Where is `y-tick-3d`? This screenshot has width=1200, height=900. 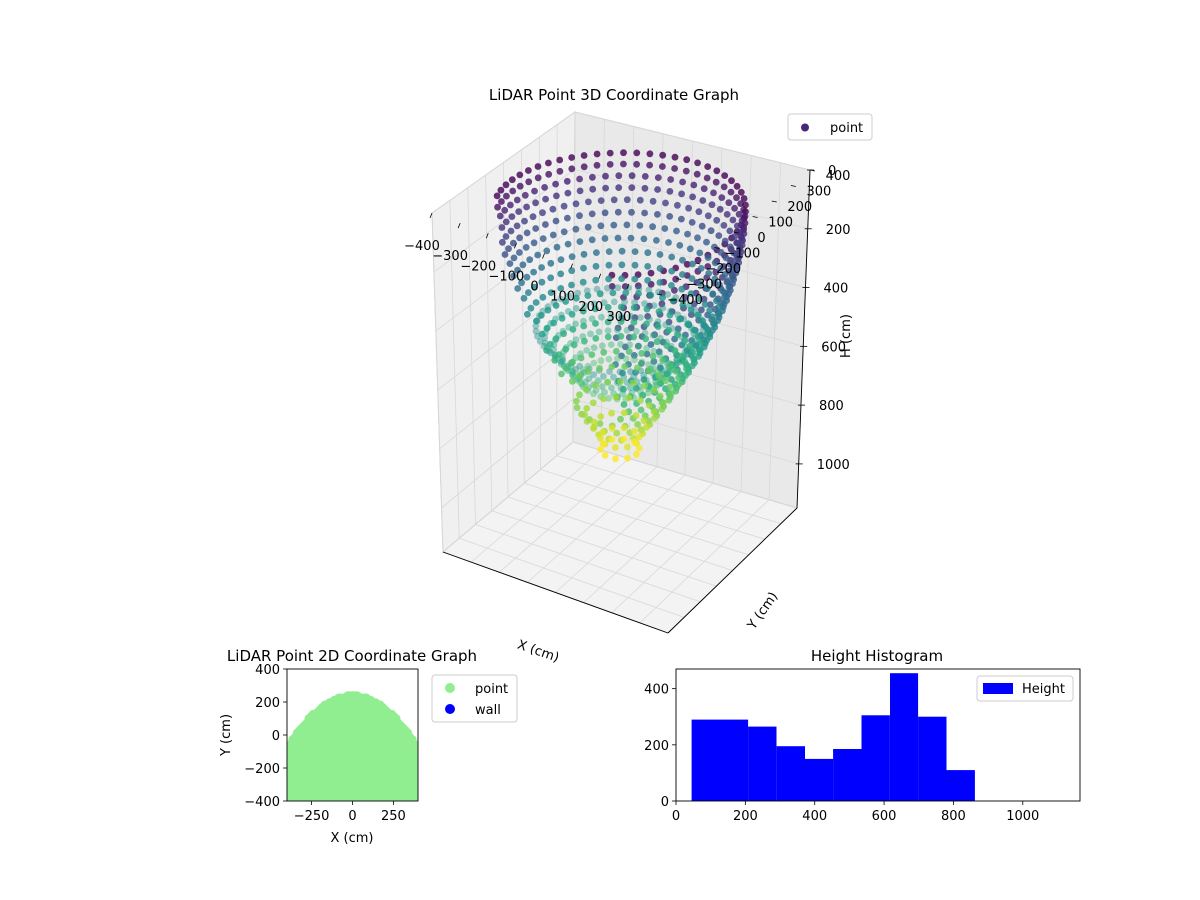
y-tick-3d is located at coordinates (717, 248).